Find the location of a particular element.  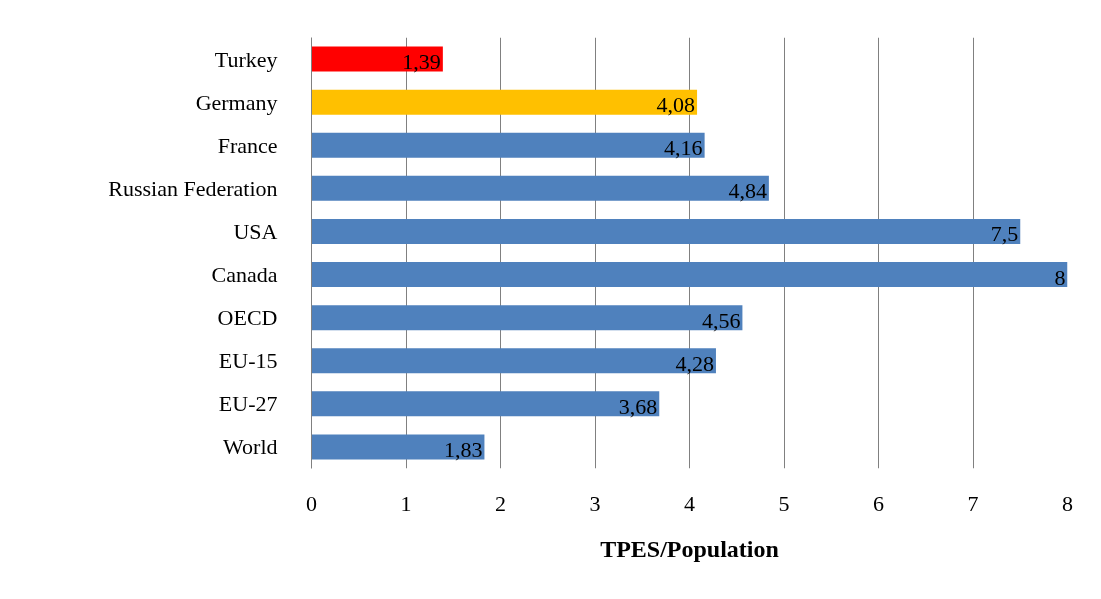

data-label: 4,28 is located at coordinates (694, 363).